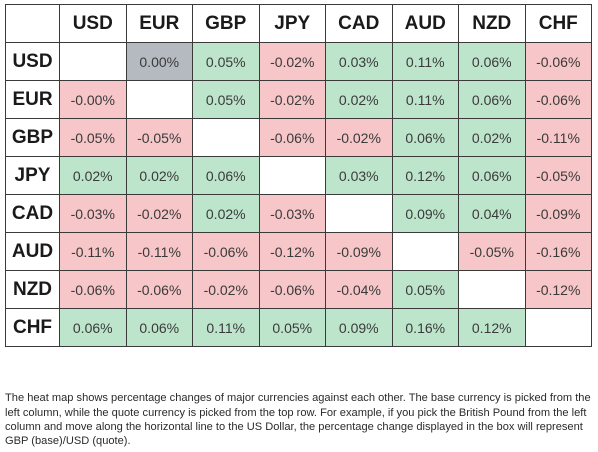 The height and width of the screenshot is (452, 598). Describe the element at coordinates (359, 99) in the screenshot. I see `heatmap-cell-eur-cad: 0.02%` at that location.